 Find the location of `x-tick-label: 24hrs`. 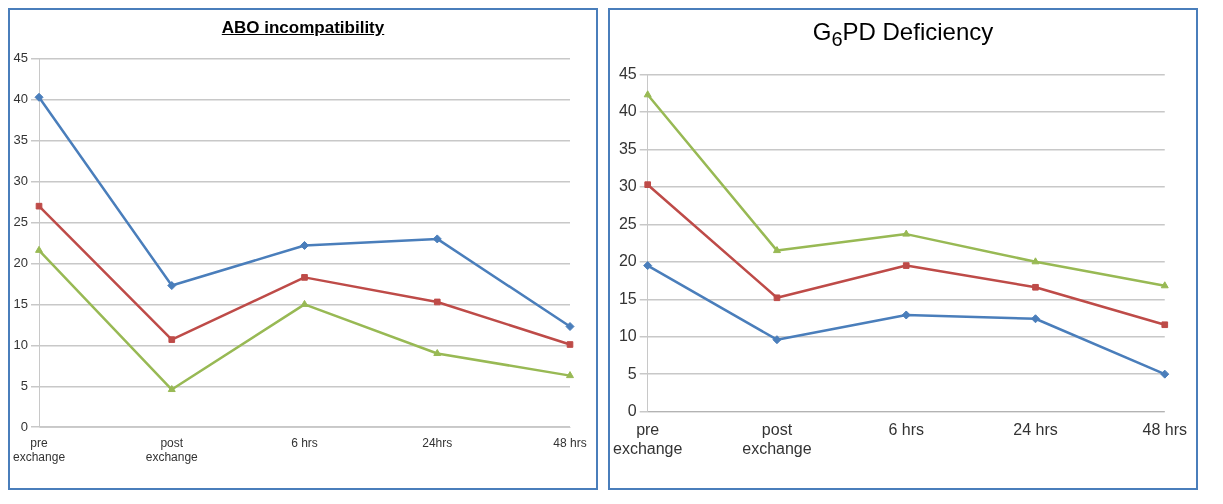

x-tick-label: 24hrs is located at coordinates (437, 442).